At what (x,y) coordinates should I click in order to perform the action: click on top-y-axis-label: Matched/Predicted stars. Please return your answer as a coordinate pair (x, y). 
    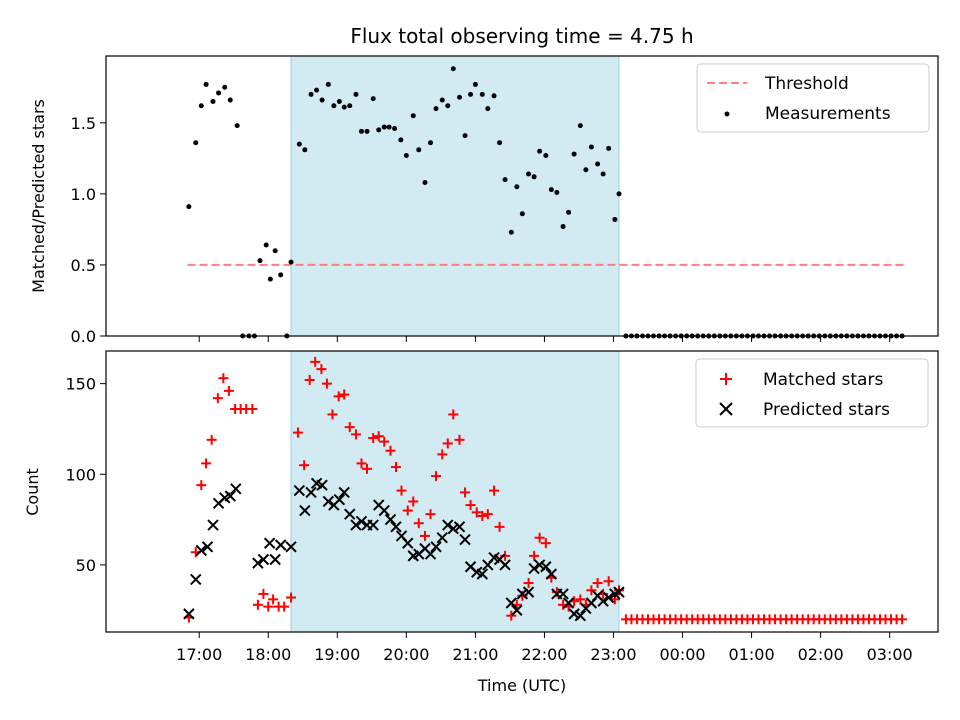
    Looking at the image, I should click on (38, 196).